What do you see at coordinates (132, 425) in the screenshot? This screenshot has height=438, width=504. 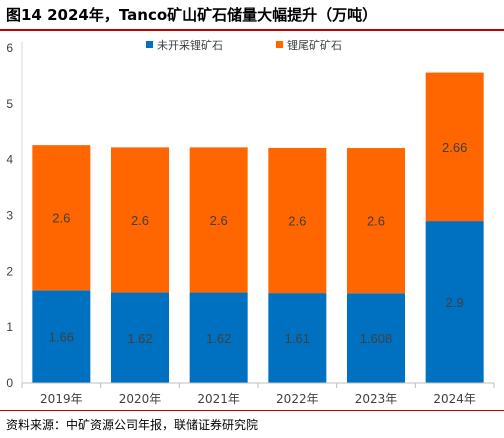 I see `source-note: 资料来源：中矿资源公司年报，联储证券研究院` at bounding box center [132, 425].